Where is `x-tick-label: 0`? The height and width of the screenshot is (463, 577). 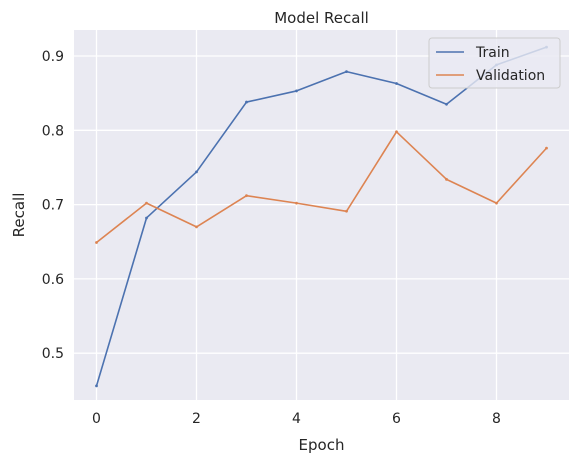 x-tick-label: 0 is located at coordinates (96, 419).